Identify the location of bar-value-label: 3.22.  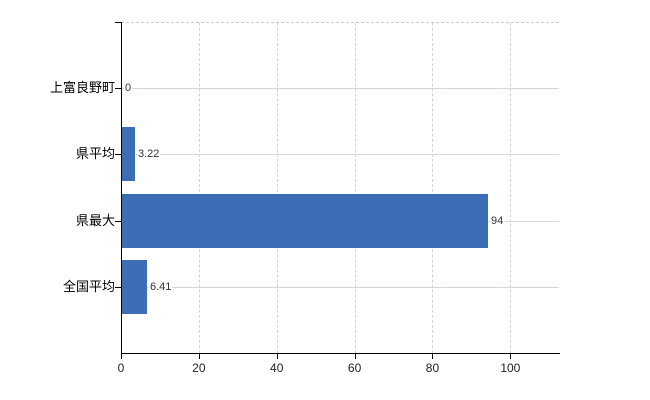
(149, 154).